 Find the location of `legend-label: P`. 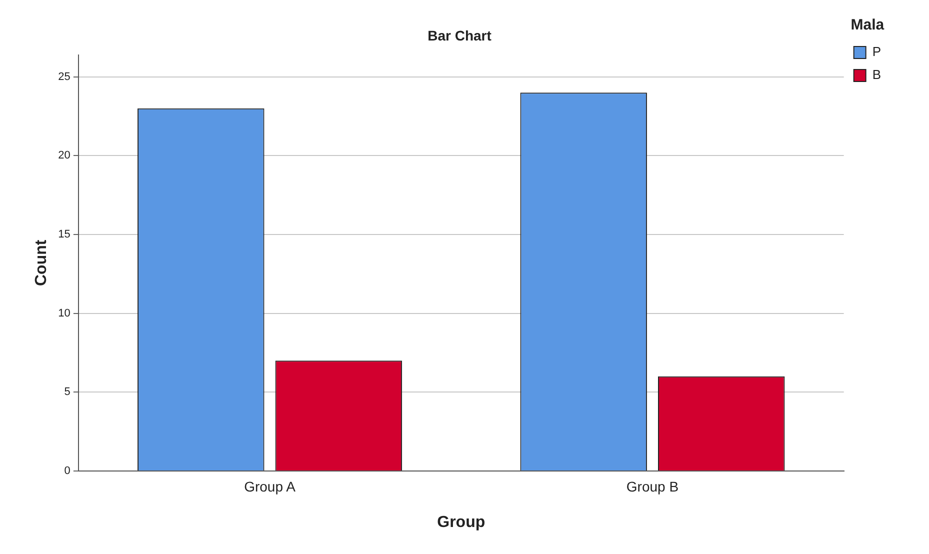

legend-label: P is located at coordinates (876, 52).